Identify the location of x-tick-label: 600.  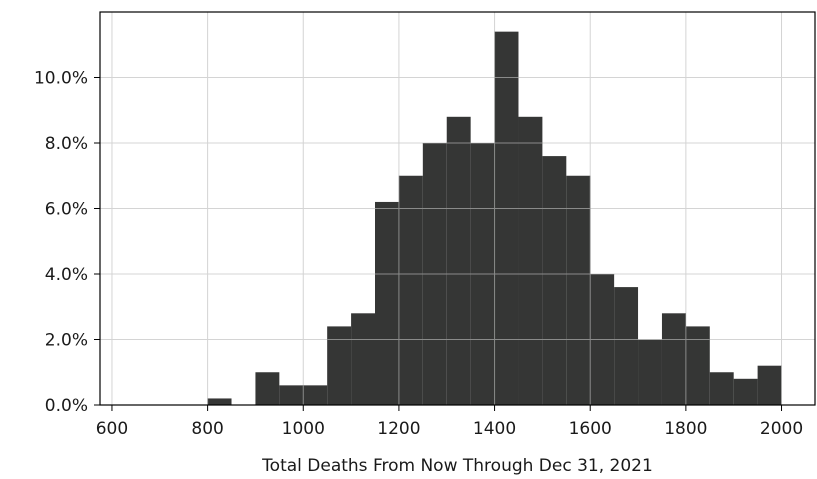
(112, 429).